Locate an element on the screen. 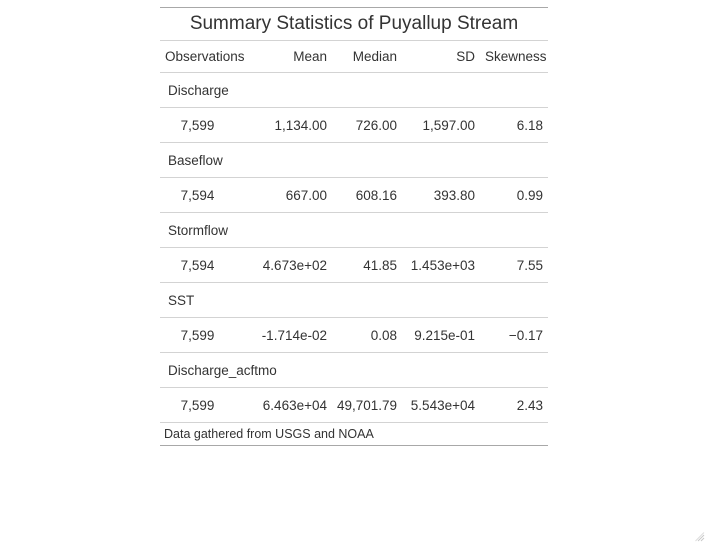  column-header-sd: SD is located at coordinates (441, 56).